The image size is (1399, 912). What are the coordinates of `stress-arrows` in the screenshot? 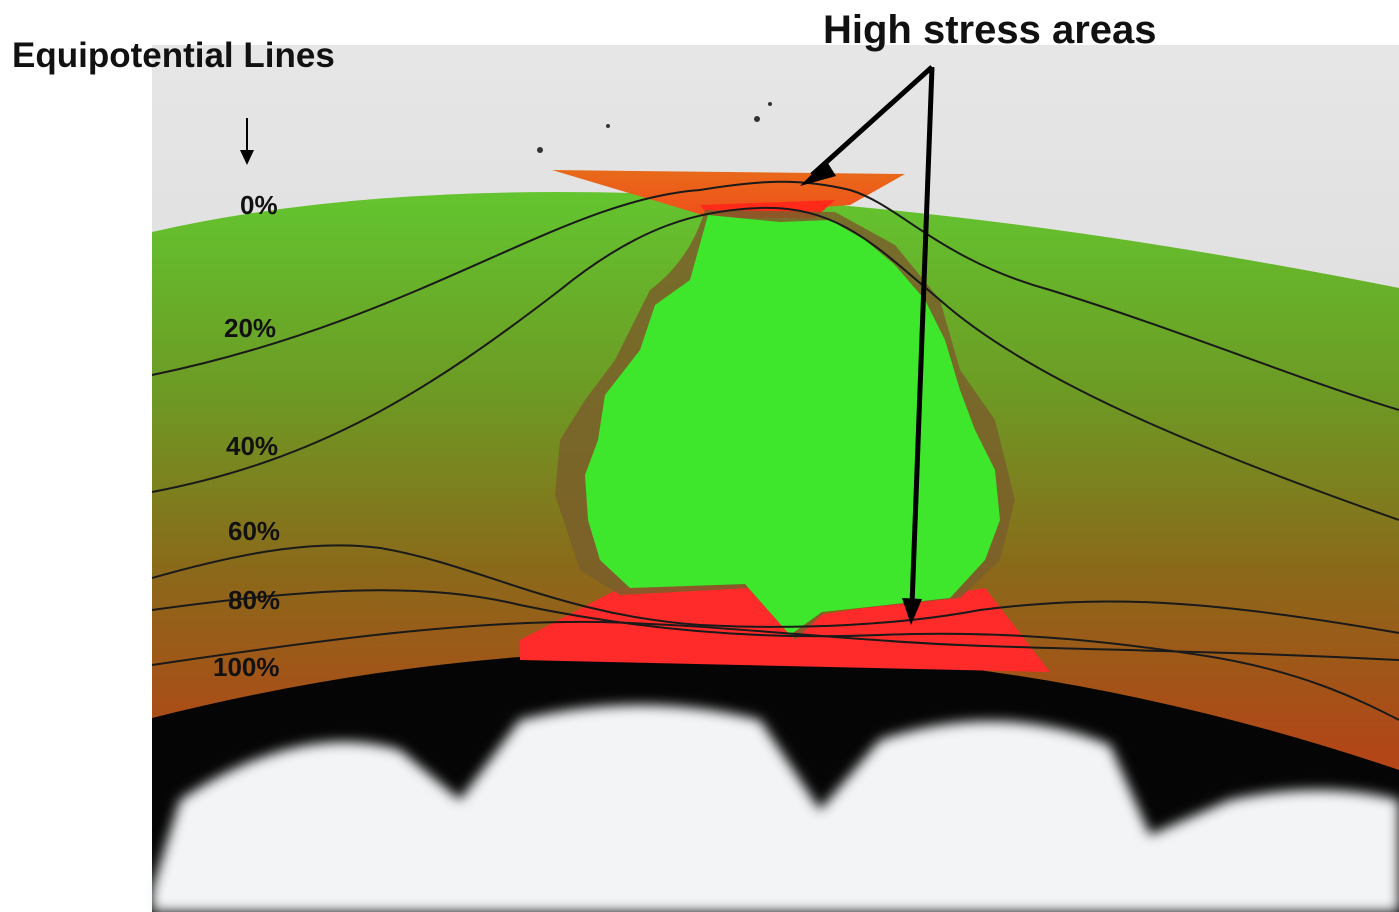 It's located at (867, 345).